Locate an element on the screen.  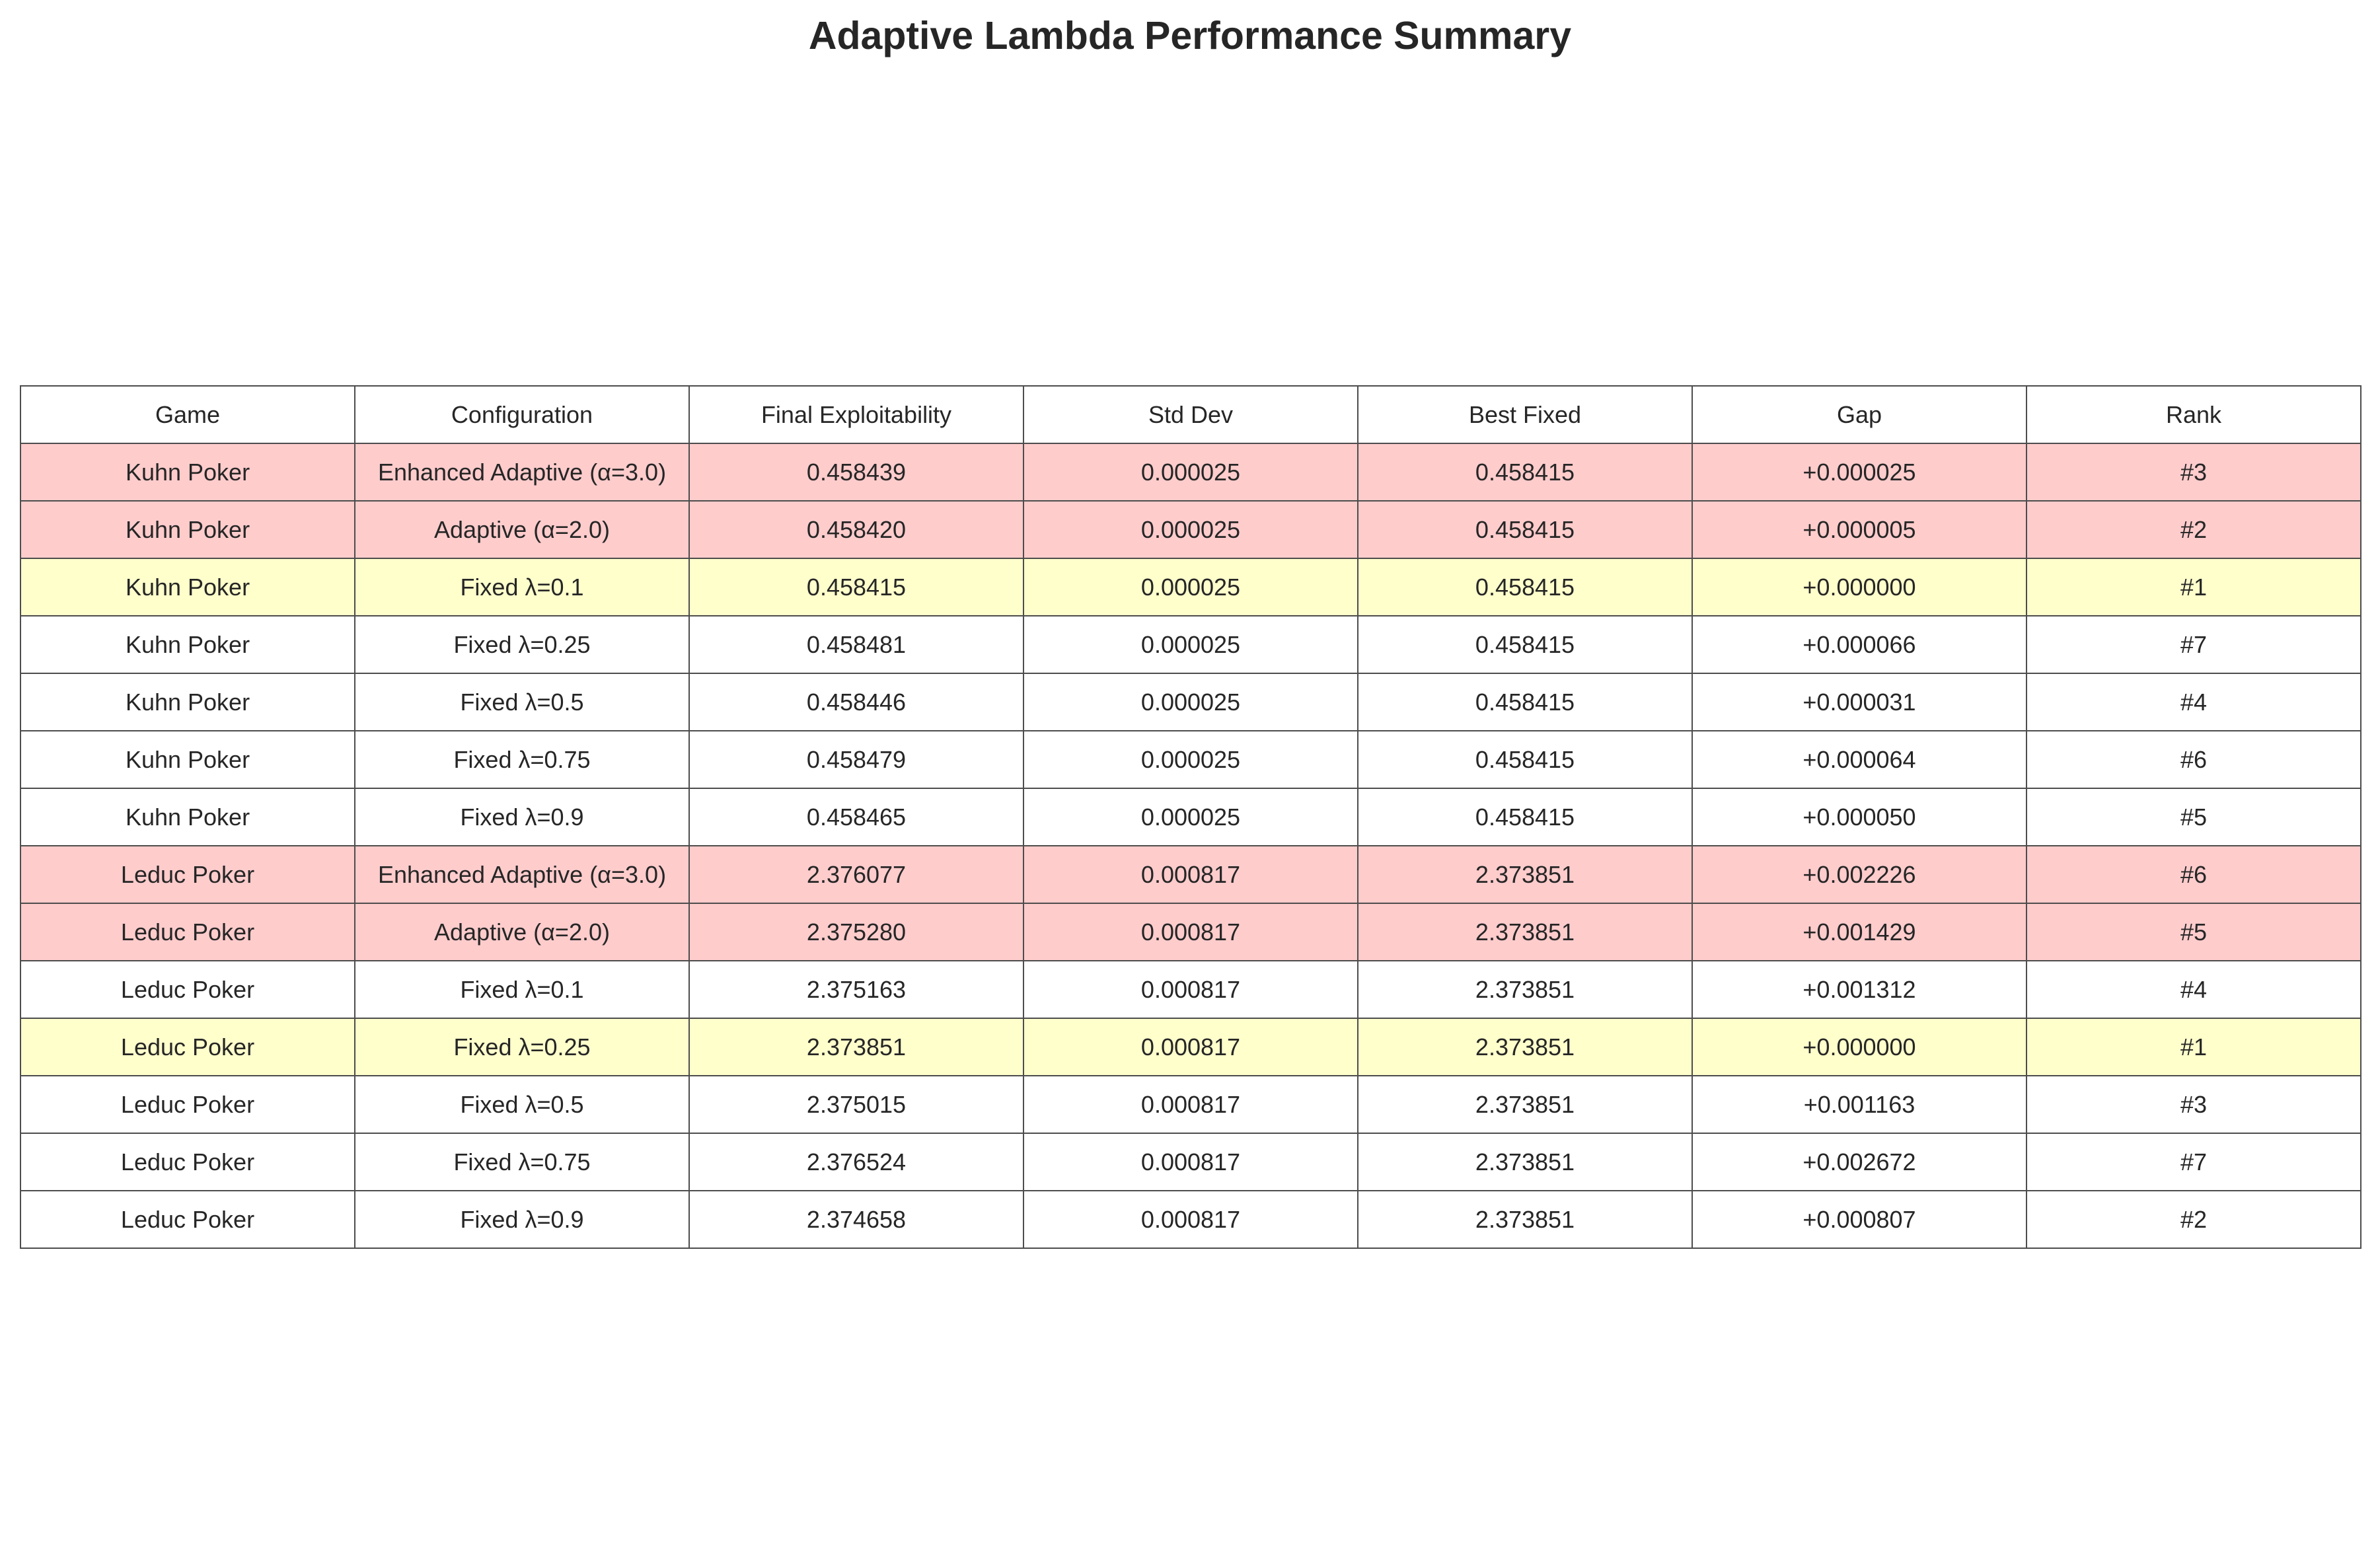
cell-final-exploitability: 2.373851 is located at coordinates (856, 1047).